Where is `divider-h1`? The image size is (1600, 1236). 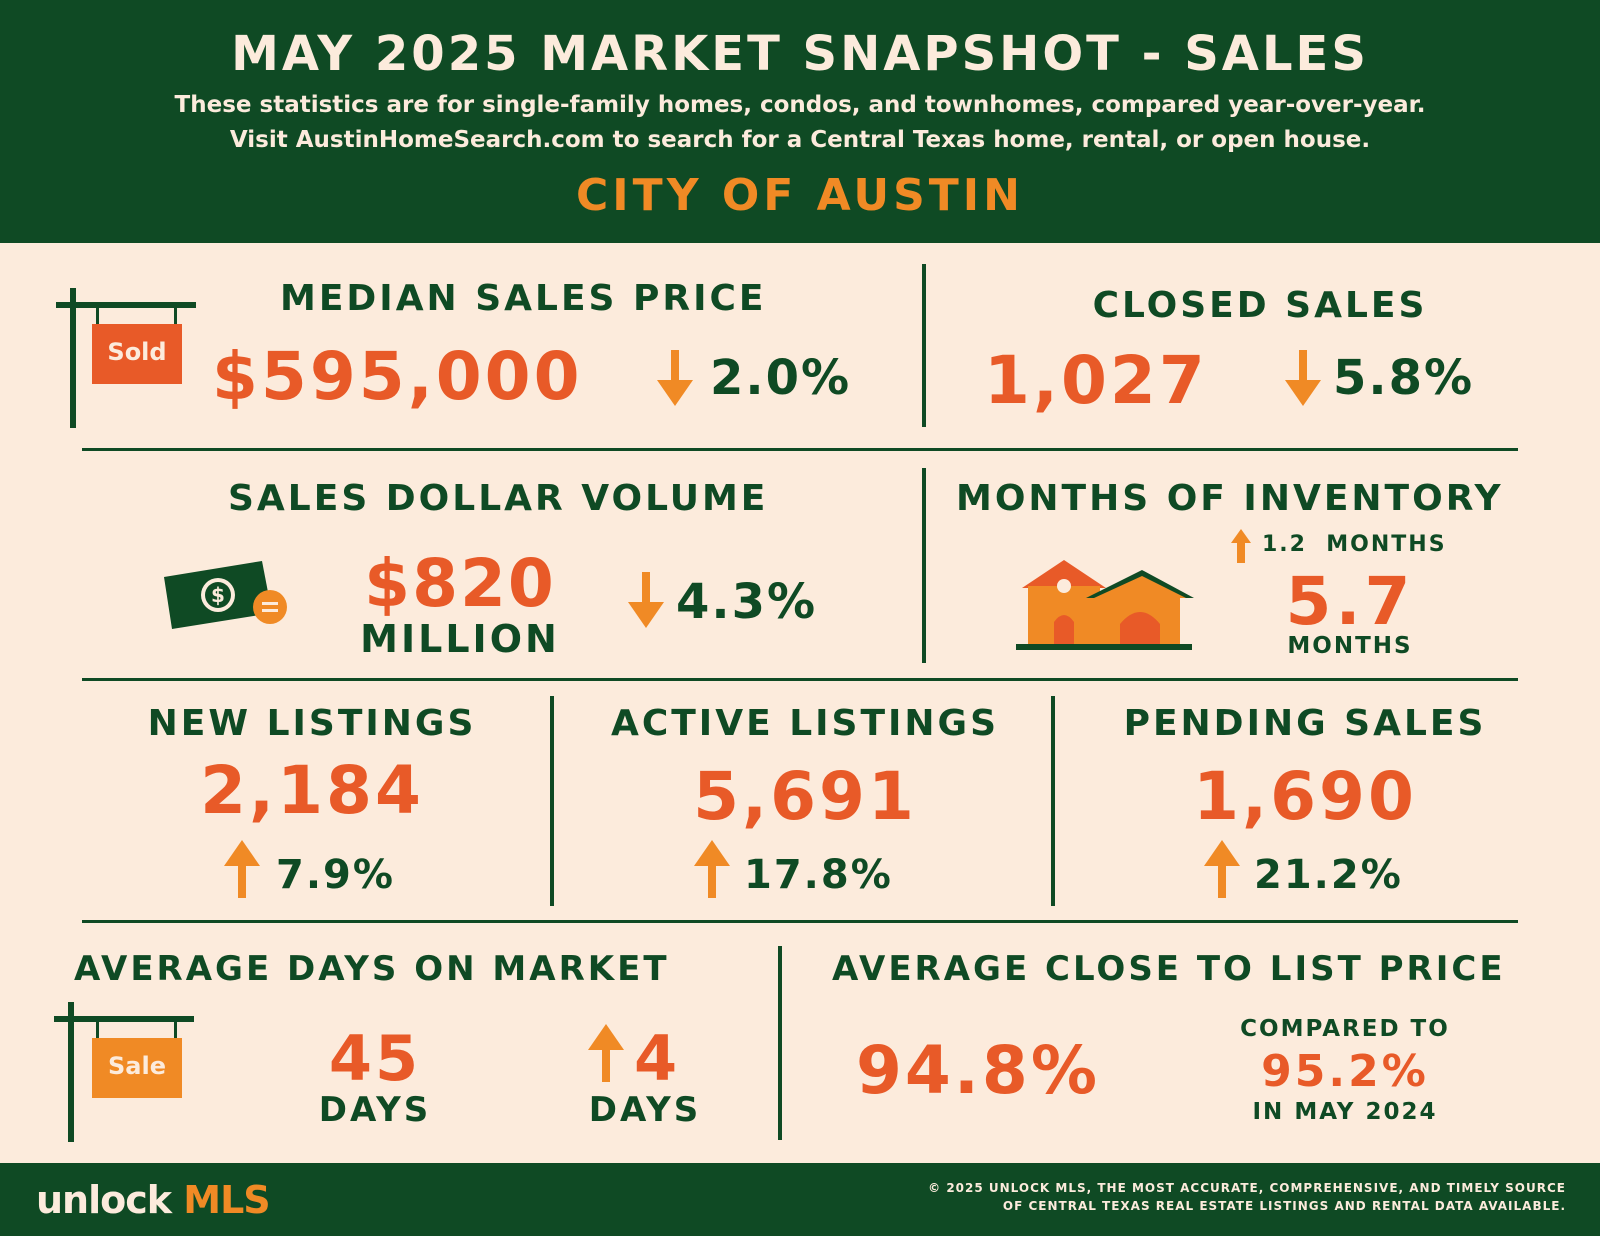
divider-h1 is located at coordinates (800, 449).